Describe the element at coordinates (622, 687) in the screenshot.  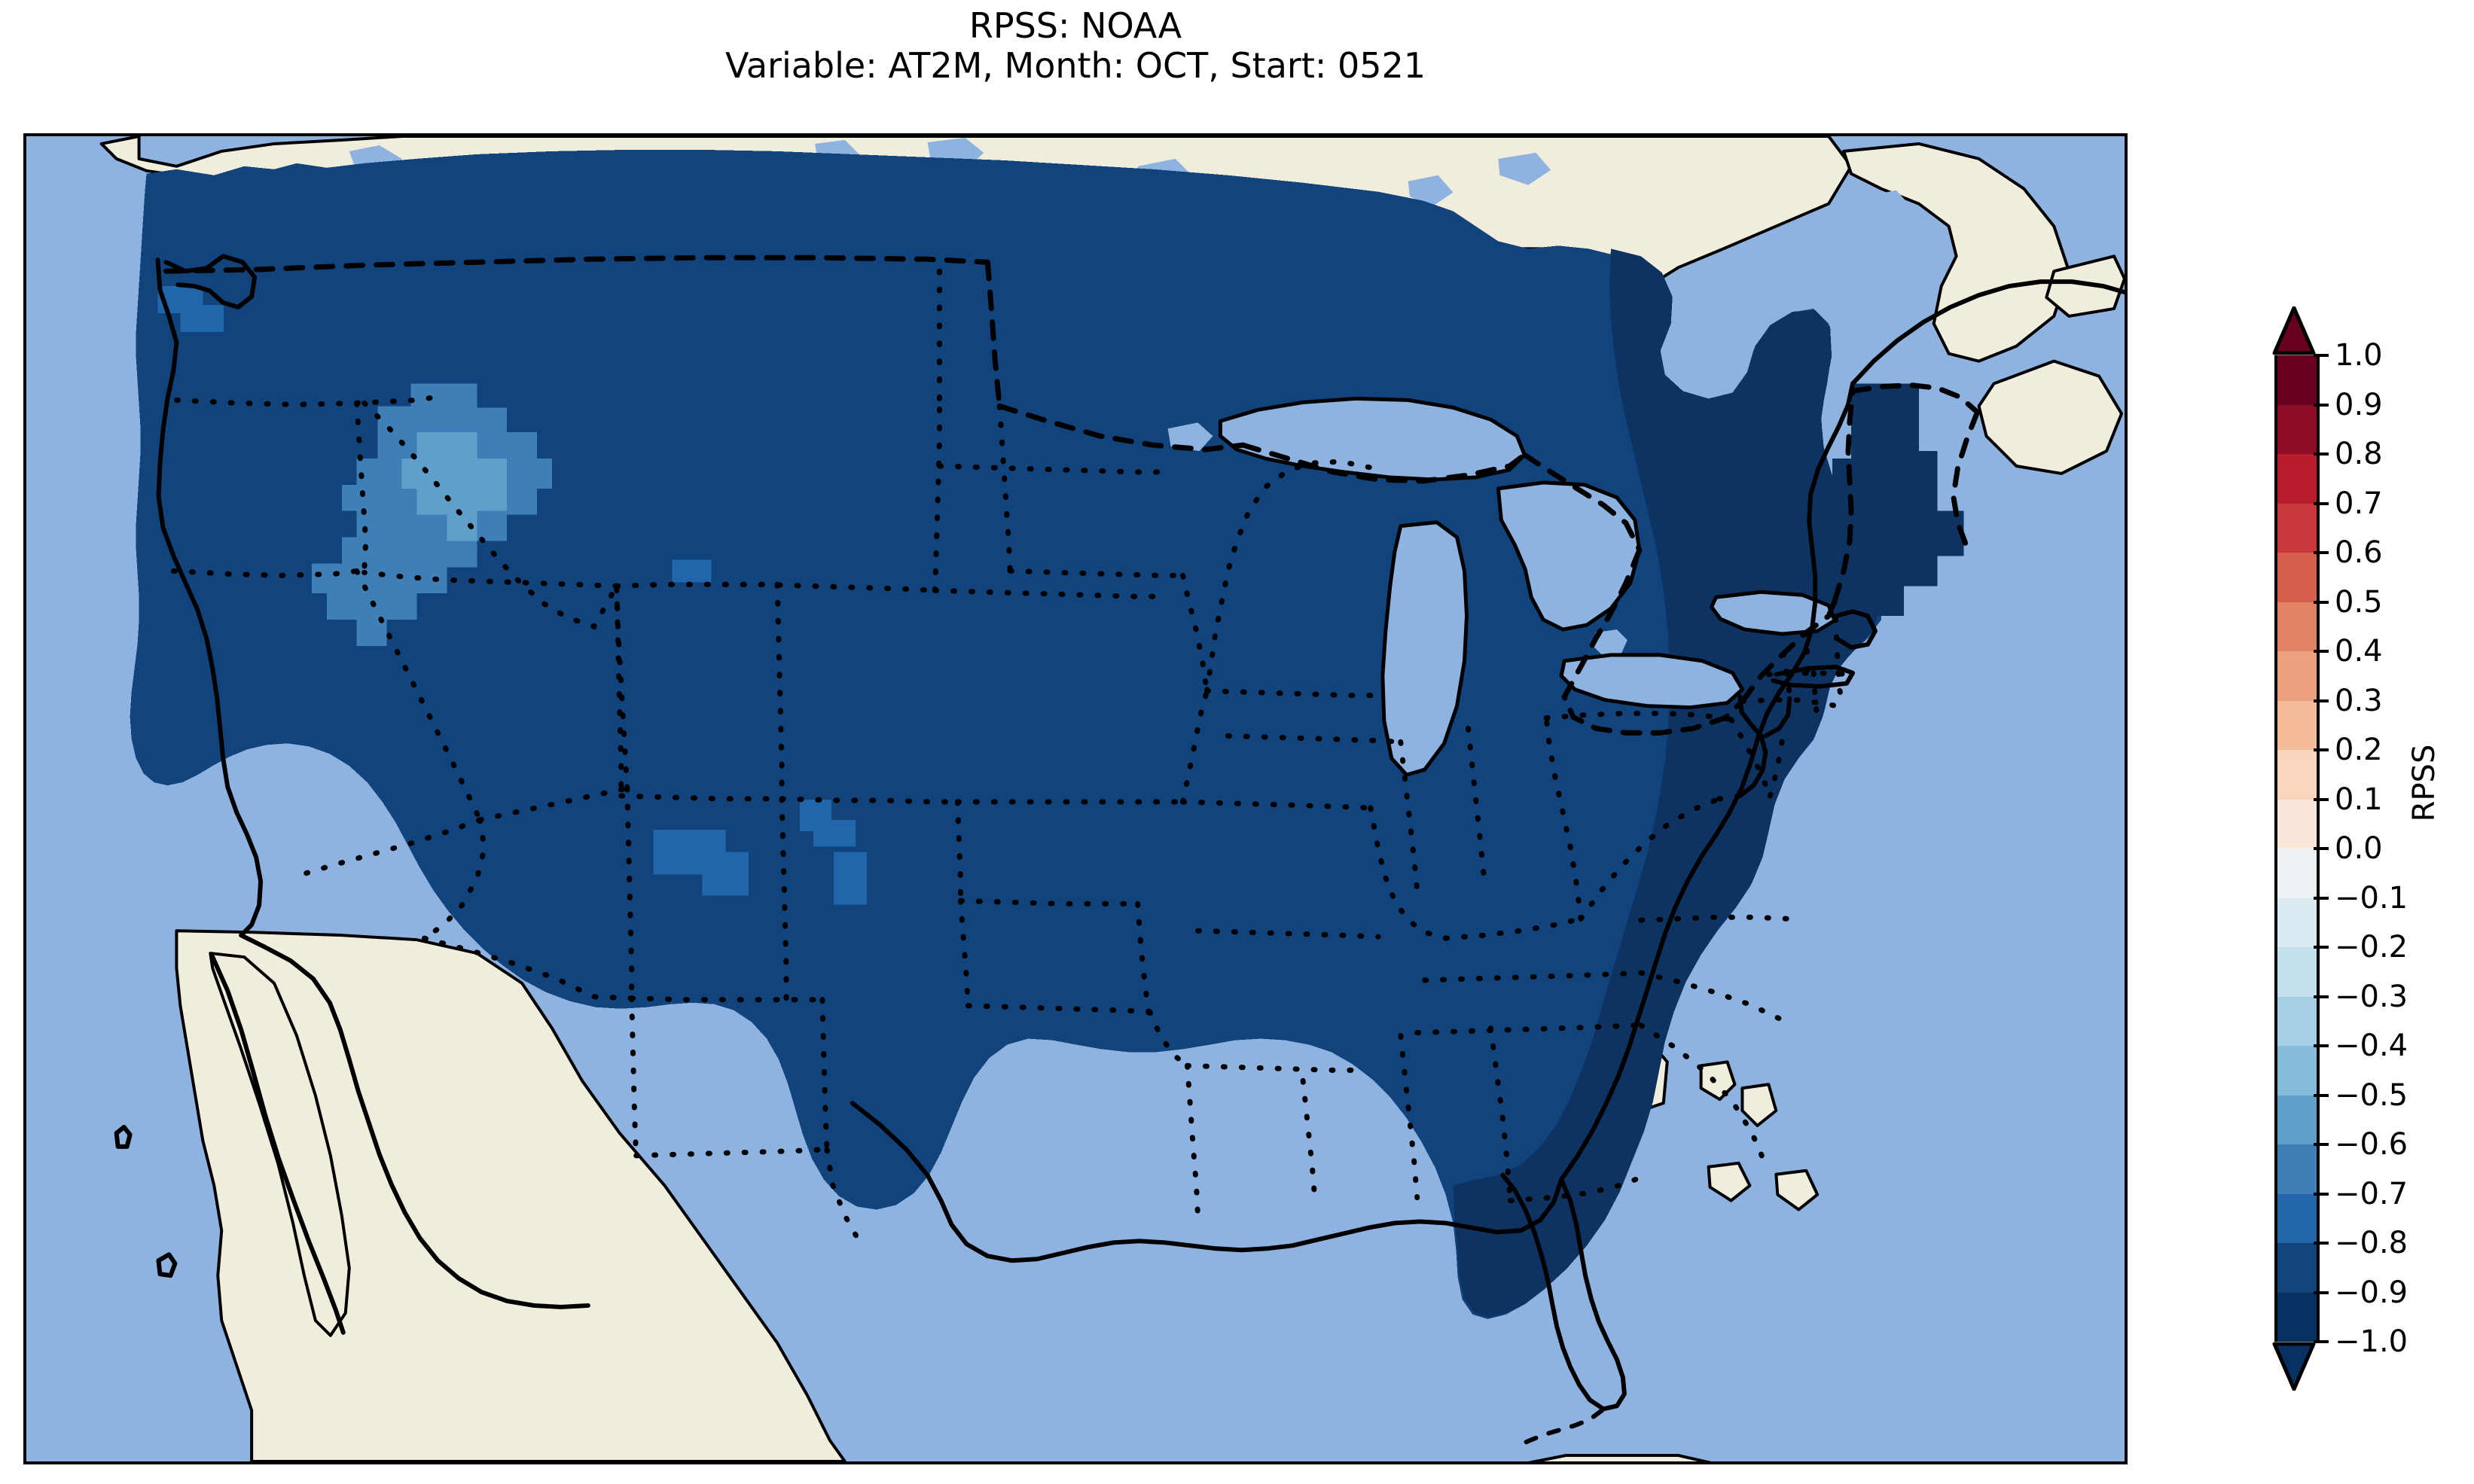
I see `border-nv-ut` at that location.